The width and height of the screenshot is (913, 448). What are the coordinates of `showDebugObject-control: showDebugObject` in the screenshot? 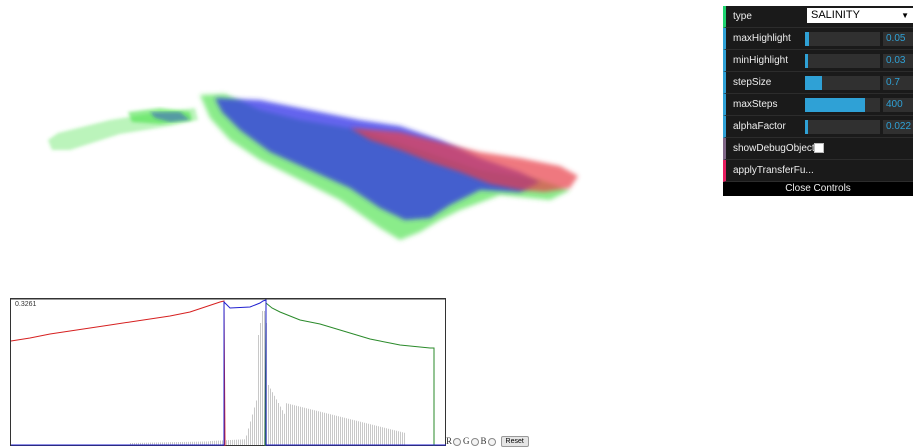 It's located at (818, 149).